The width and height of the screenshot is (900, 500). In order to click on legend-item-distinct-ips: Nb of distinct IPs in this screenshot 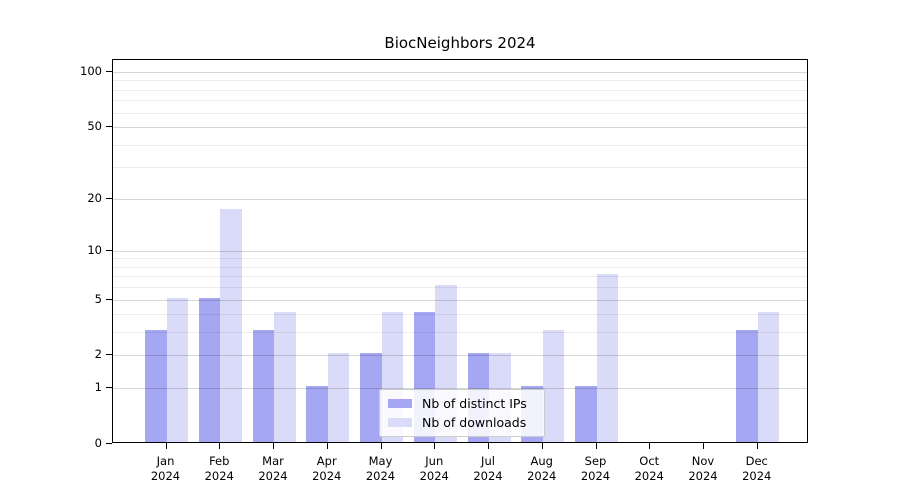, I will do `click(462, 403)`.